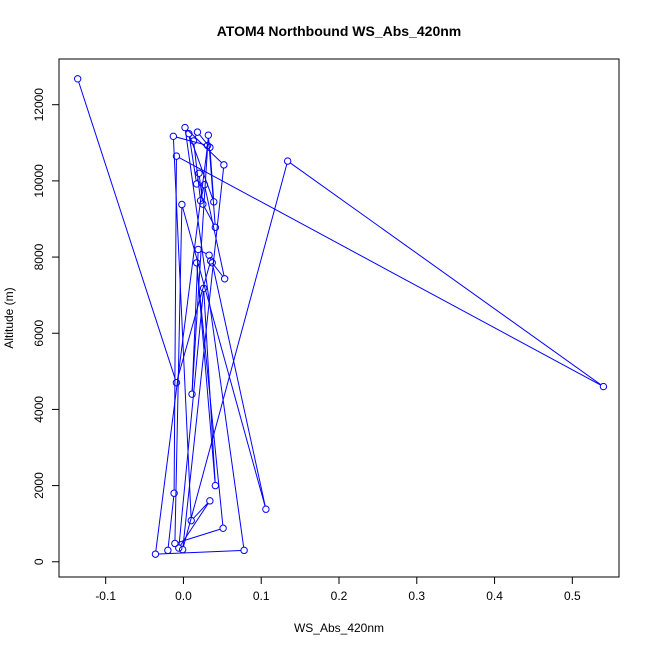 The width and height of the screenshot is (650, 650). Describe the element at coordinates (339, 31) in the screenshot. I see `chart-title: ATOM4 Northbound WS_Abs_420nm` at that location.